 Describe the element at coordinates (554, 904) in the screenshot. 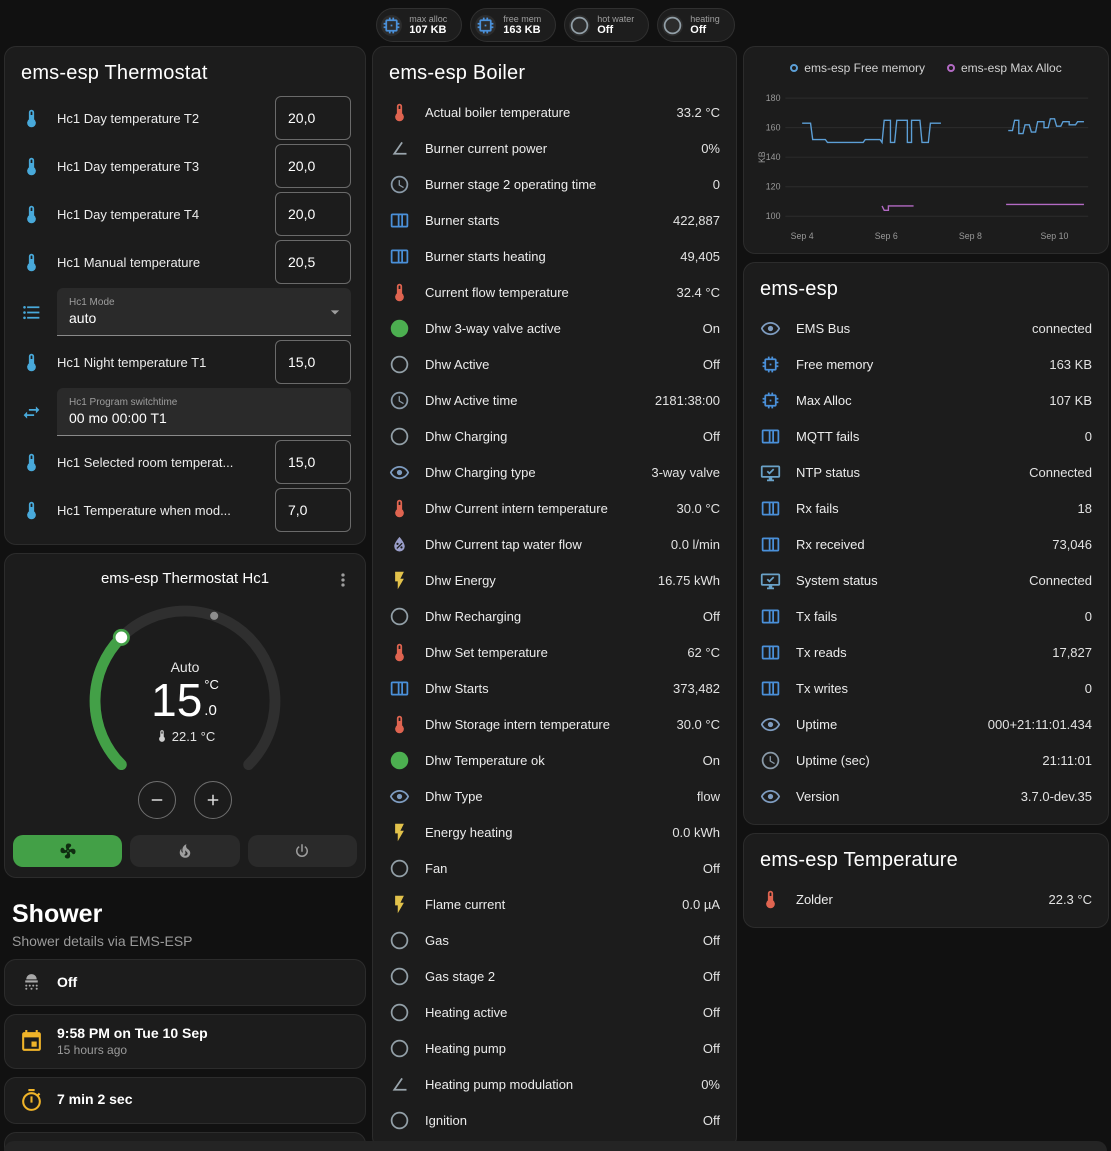

I see `entity-row: Flame current 0.0 µA` at that location.